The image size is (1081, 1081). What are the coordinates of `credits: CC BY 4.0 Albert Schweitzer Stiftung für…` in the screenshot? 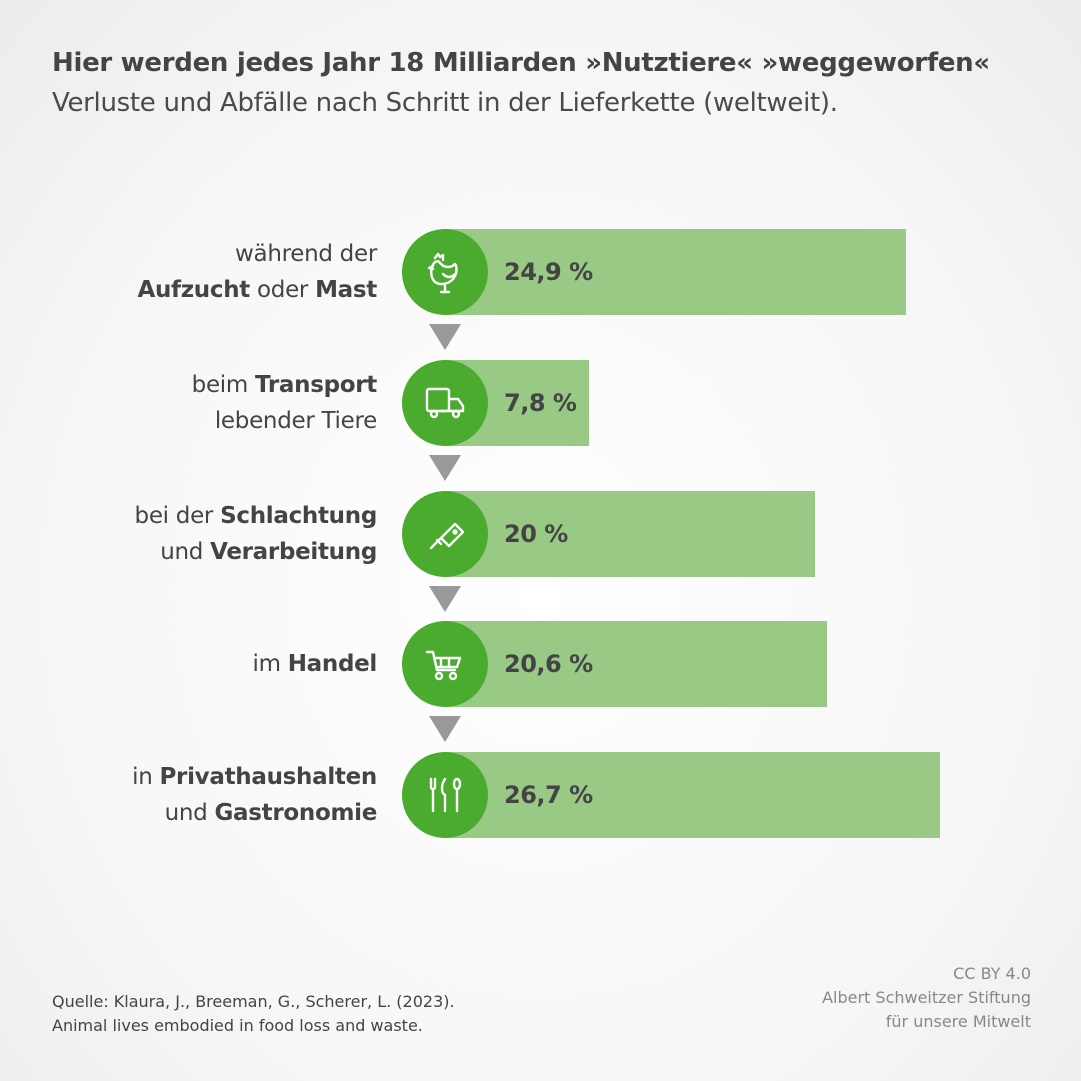 It's located at (926, 998).